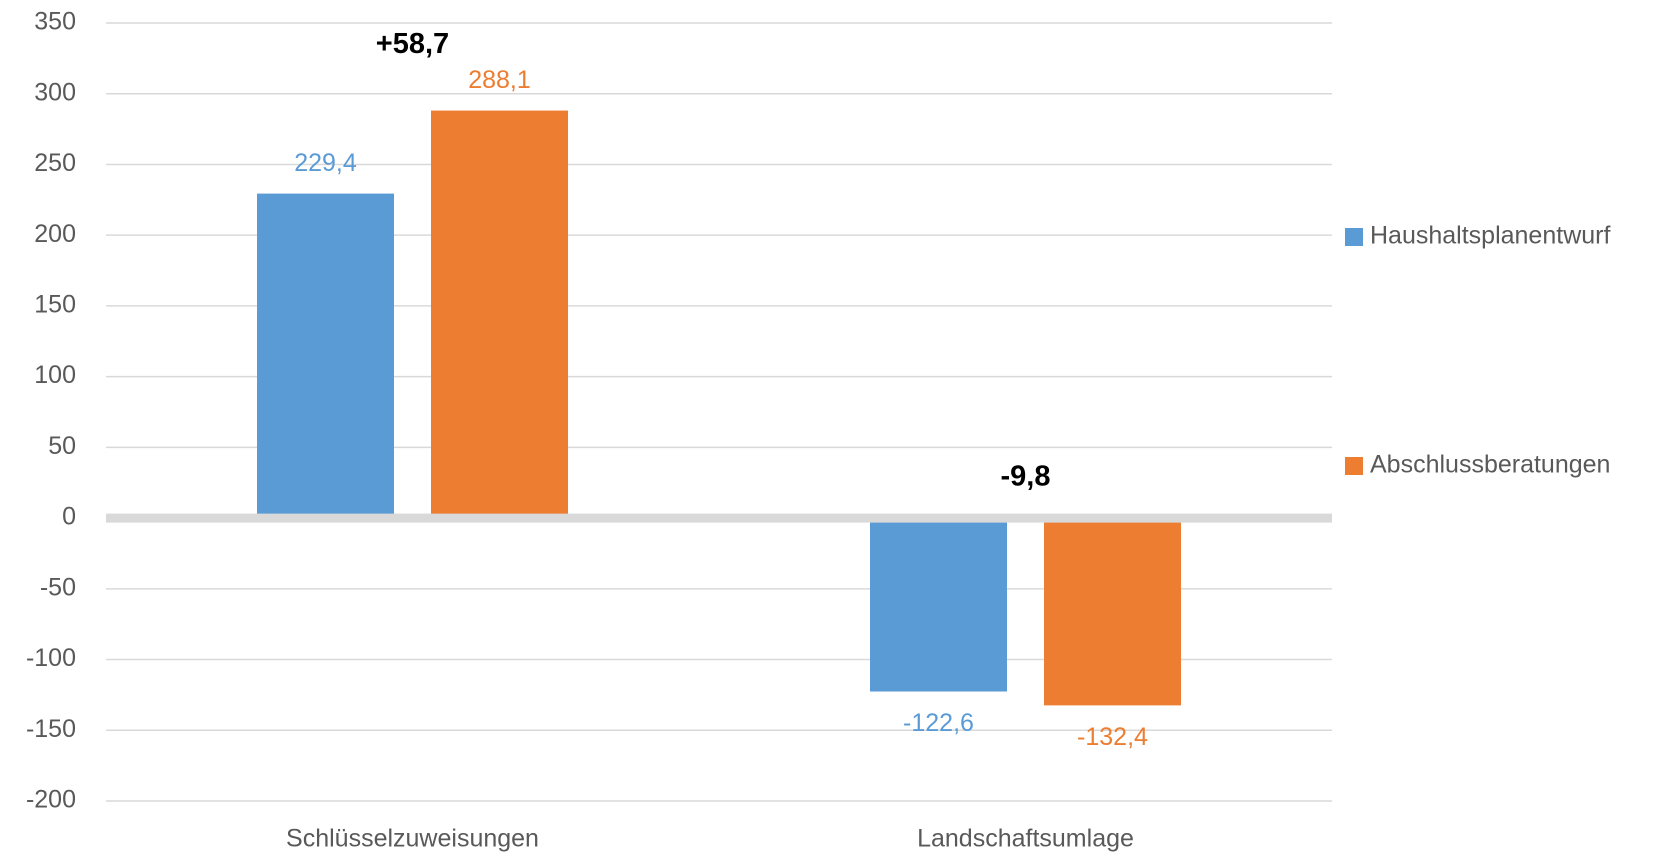 The width and height of the screenshot is (1668, 860). I want to click on y-tick-label: -100, so click(51, 658).